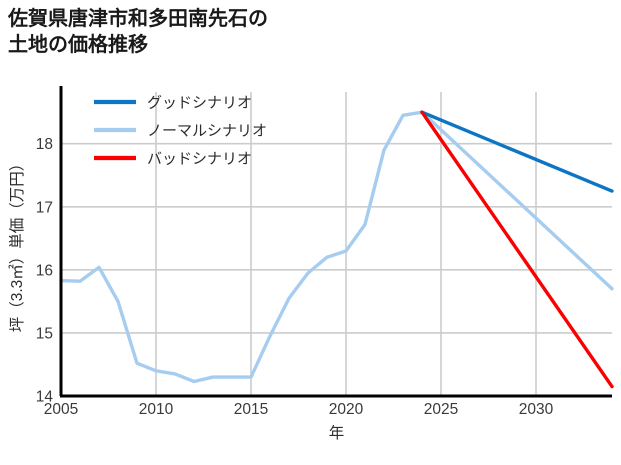 The width and height of the screenshot is (621, 465). I want to click on series-line, so click(517, 151).